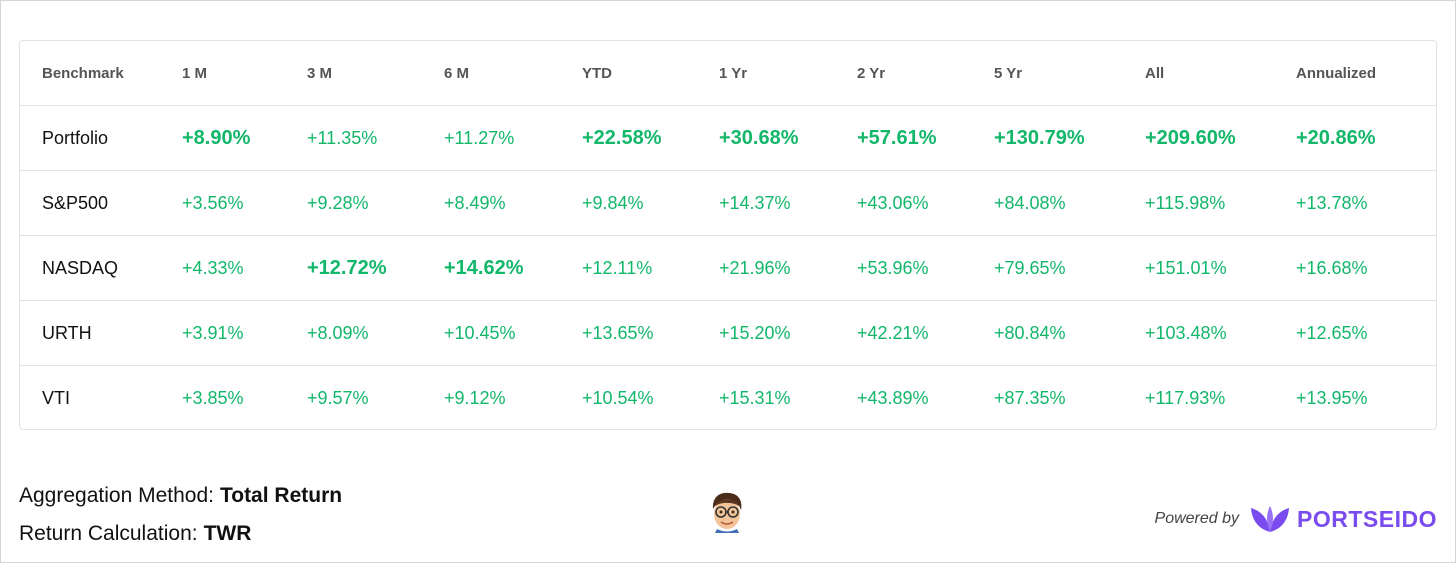 This screenshot has width=1456, height=563. I want to click on benchmark-name: VTI, so click(56, 398).